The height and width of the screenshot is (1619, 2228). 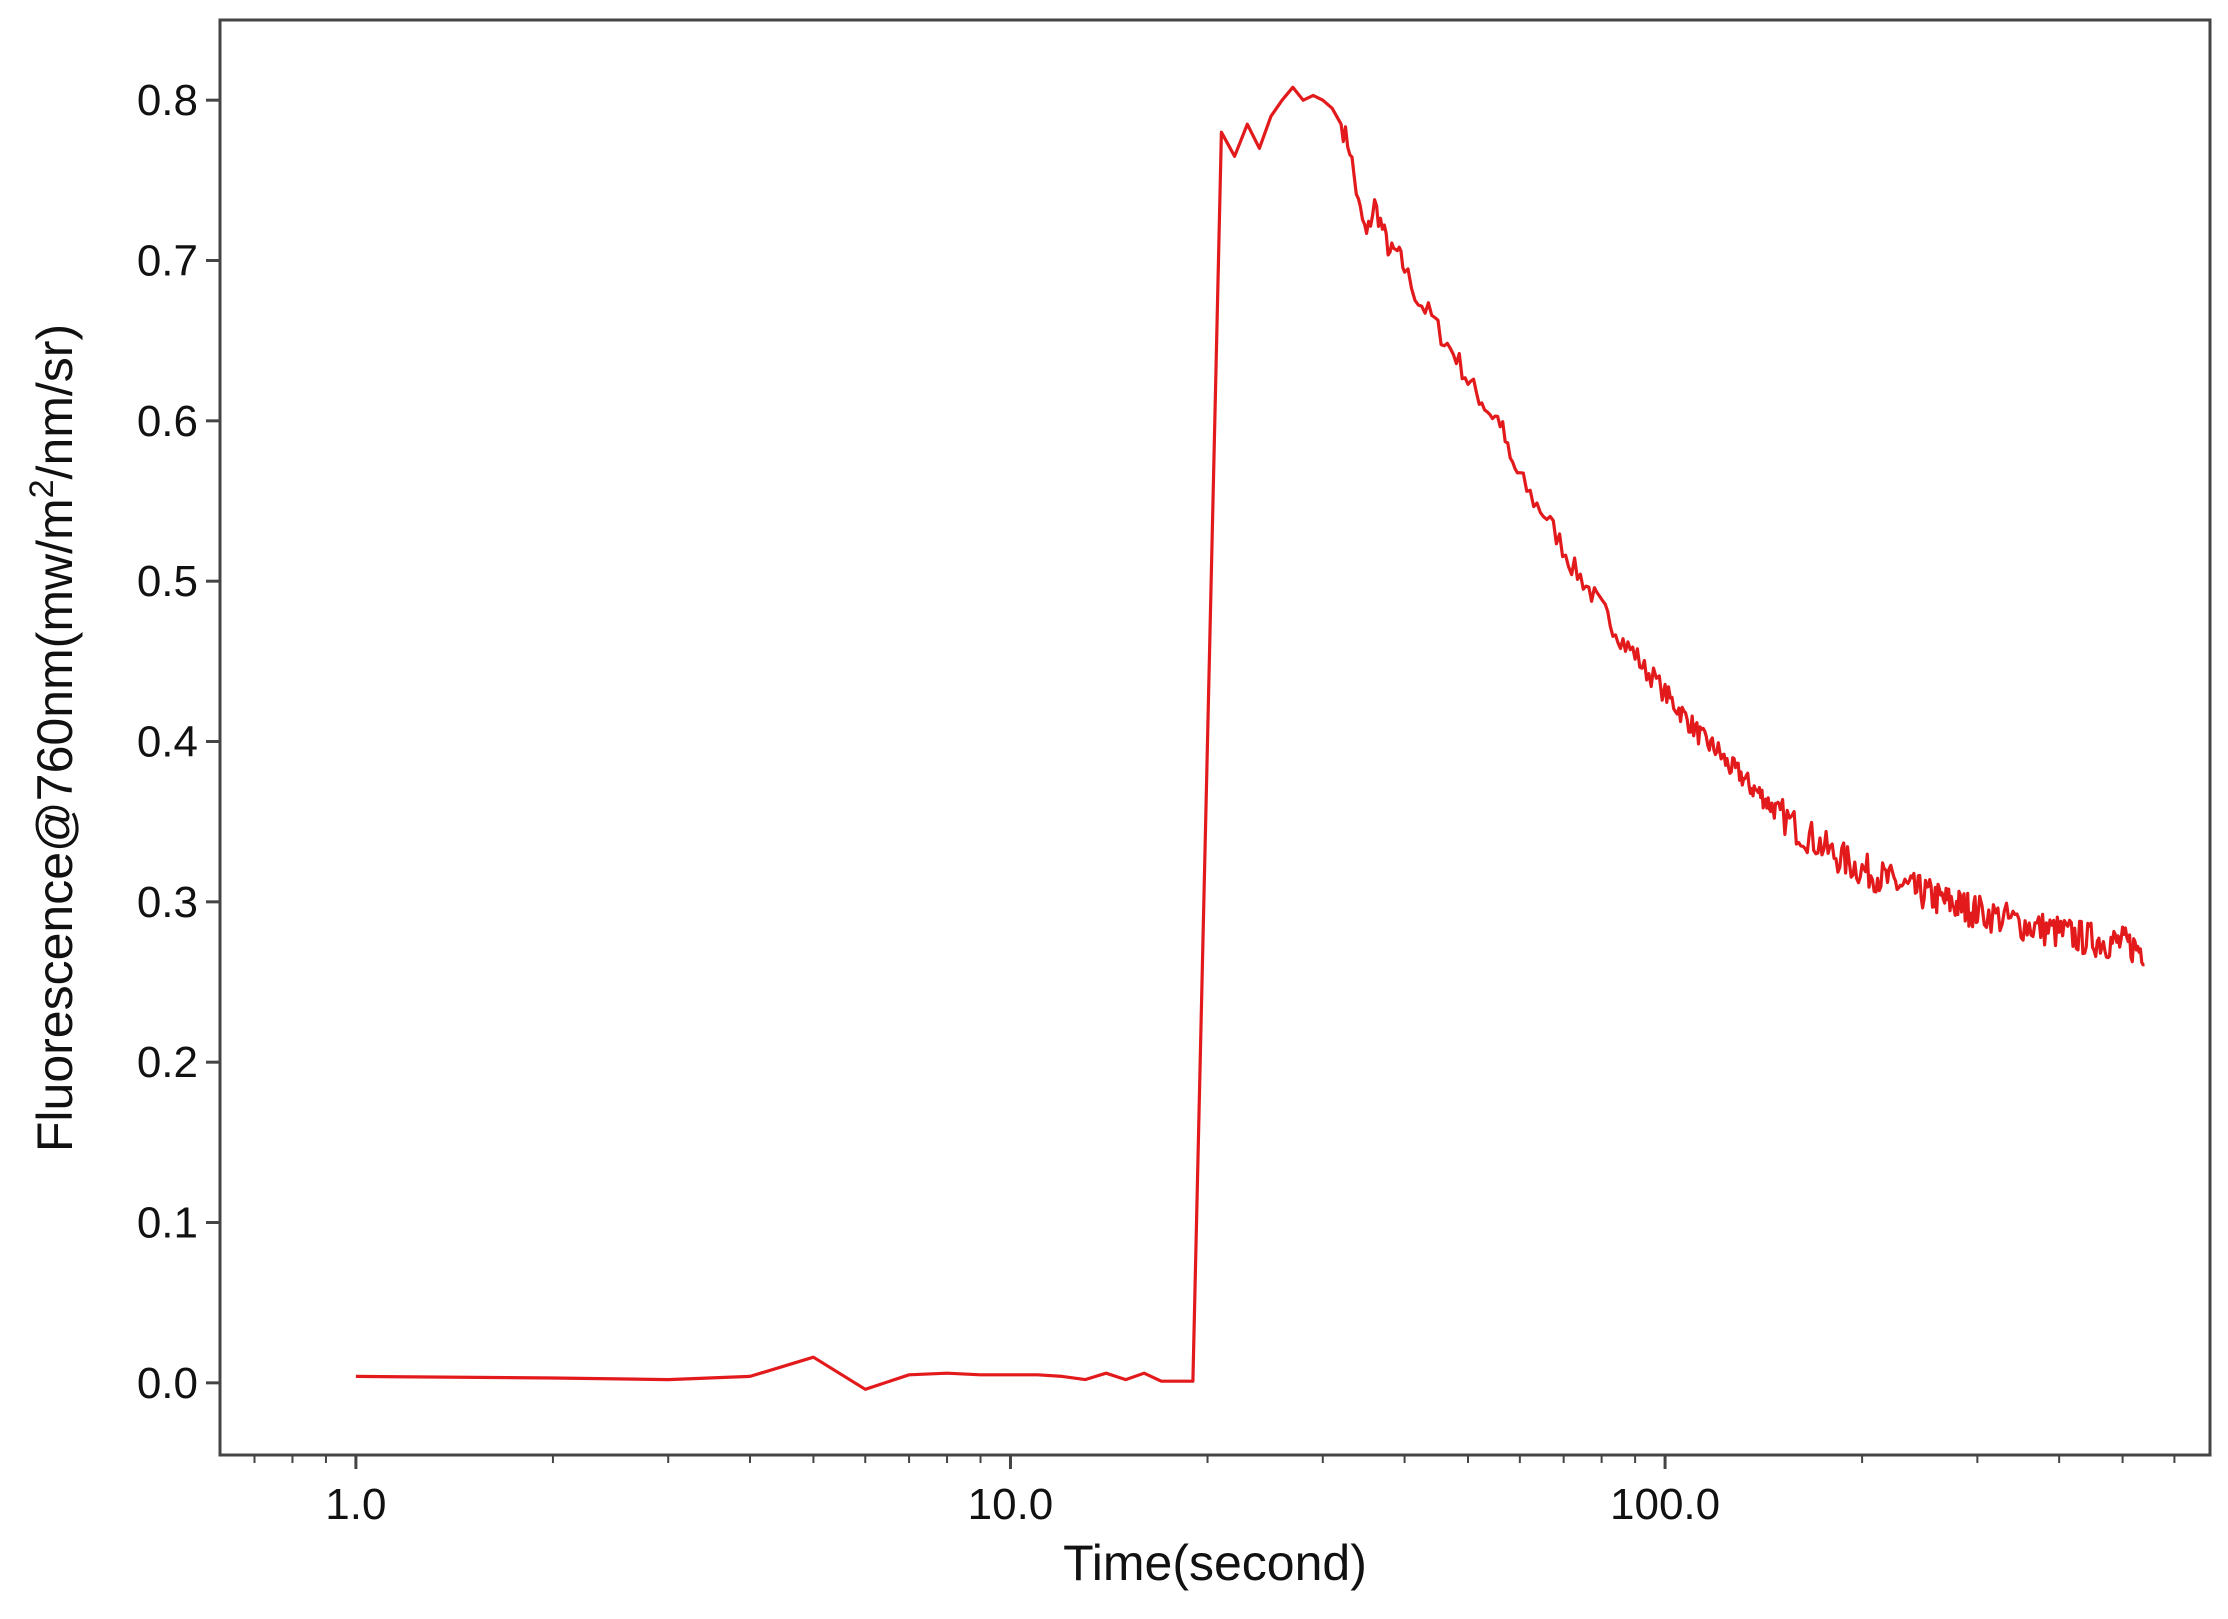 I want to click on y-tick-label: 0.8, so click(x=167, y=100).